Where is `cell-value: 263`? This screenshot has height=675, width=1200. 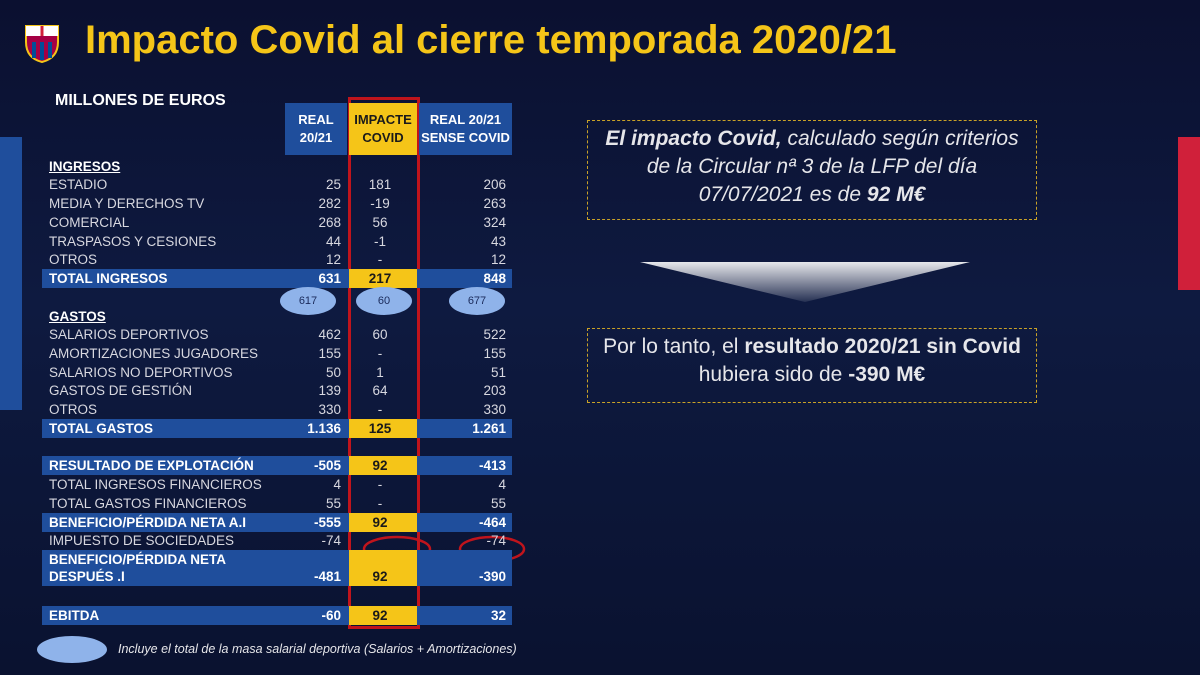
cell-value: 263 is located at coordinates (494, 203).